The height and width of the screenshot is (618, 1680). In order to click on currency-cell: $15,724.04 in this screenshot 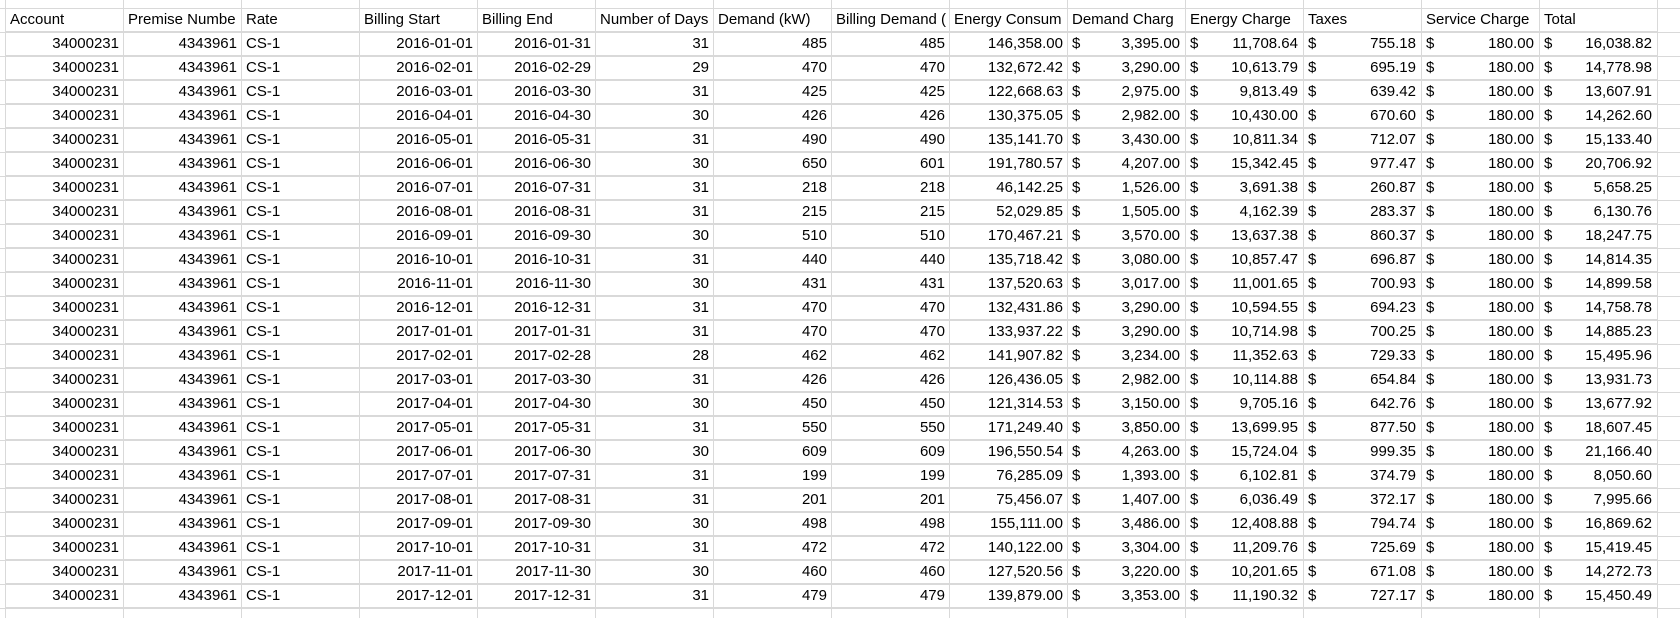, I will do `click(1245, 452)`.